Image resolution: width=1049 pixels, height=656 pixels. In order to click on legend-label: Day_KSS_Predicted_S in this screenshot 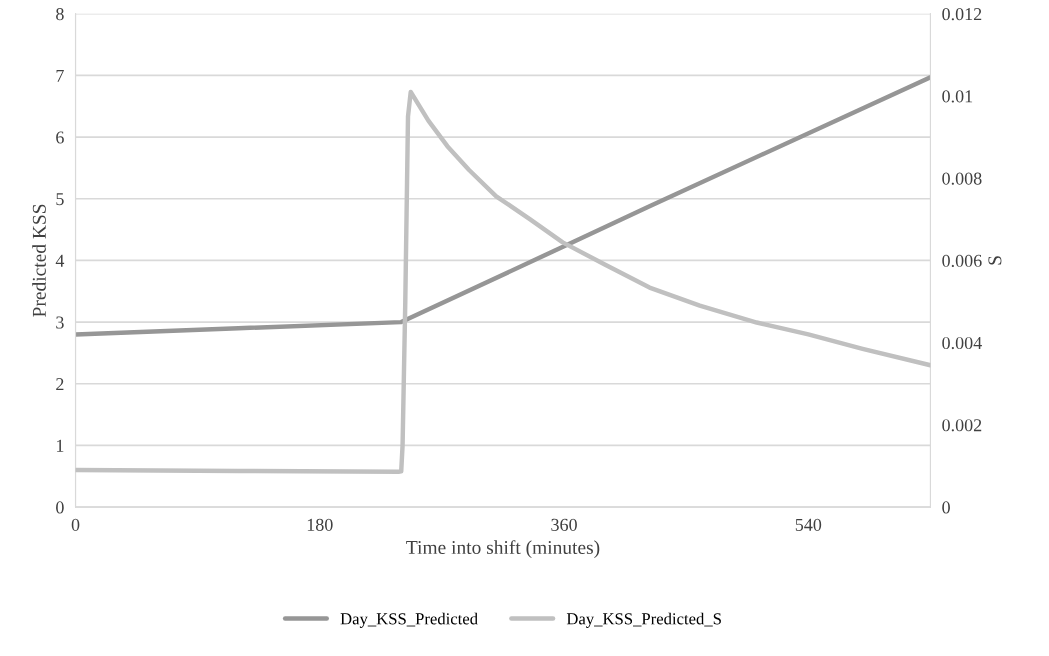, I will do `click(643, 620)`.